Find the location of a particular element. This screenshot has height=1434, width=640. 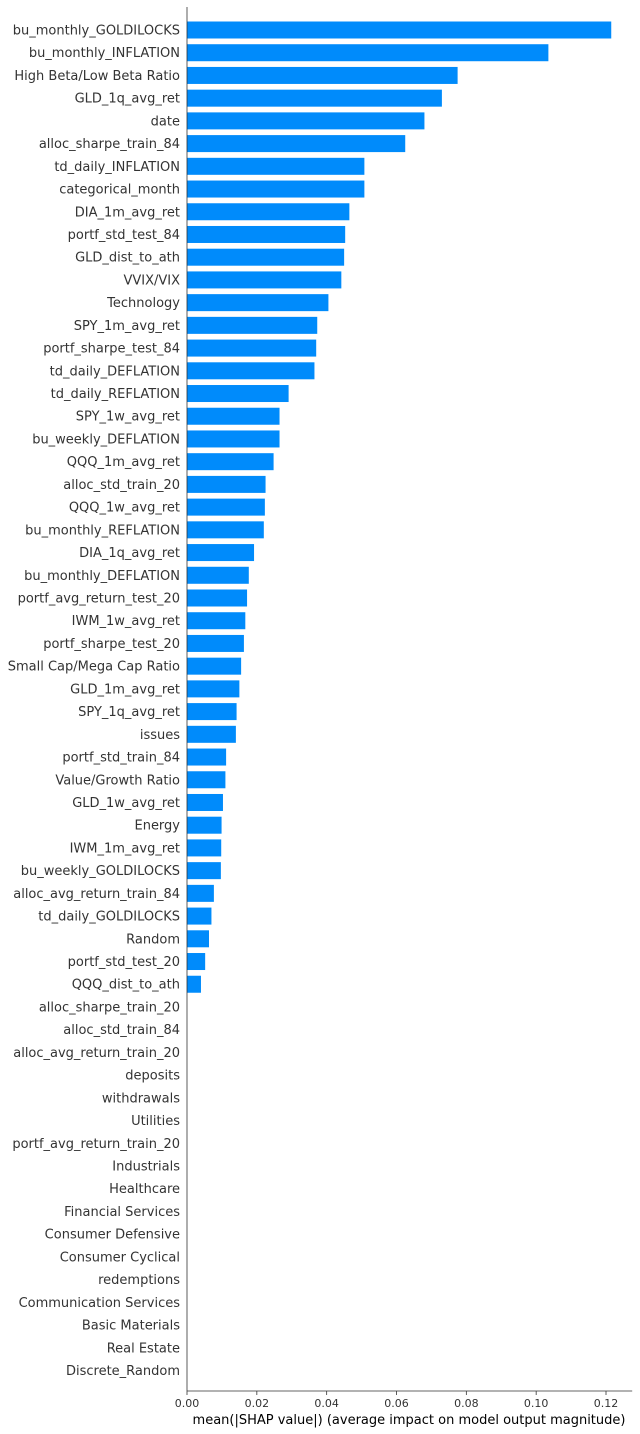

feature-label: Random is located at coordinates (153, 939).